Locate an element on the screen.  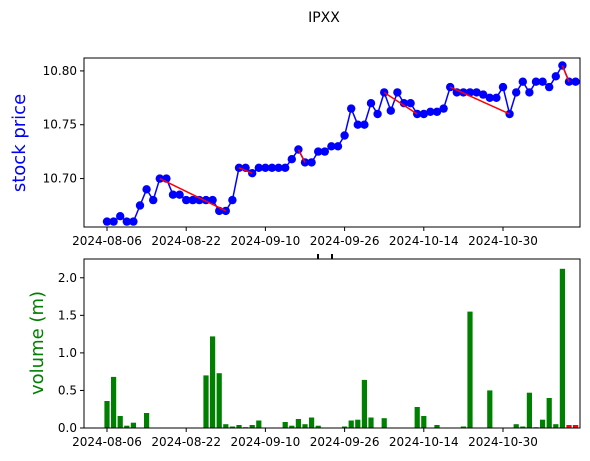
chart-title: IPXX is located at coordinates (324, 18).